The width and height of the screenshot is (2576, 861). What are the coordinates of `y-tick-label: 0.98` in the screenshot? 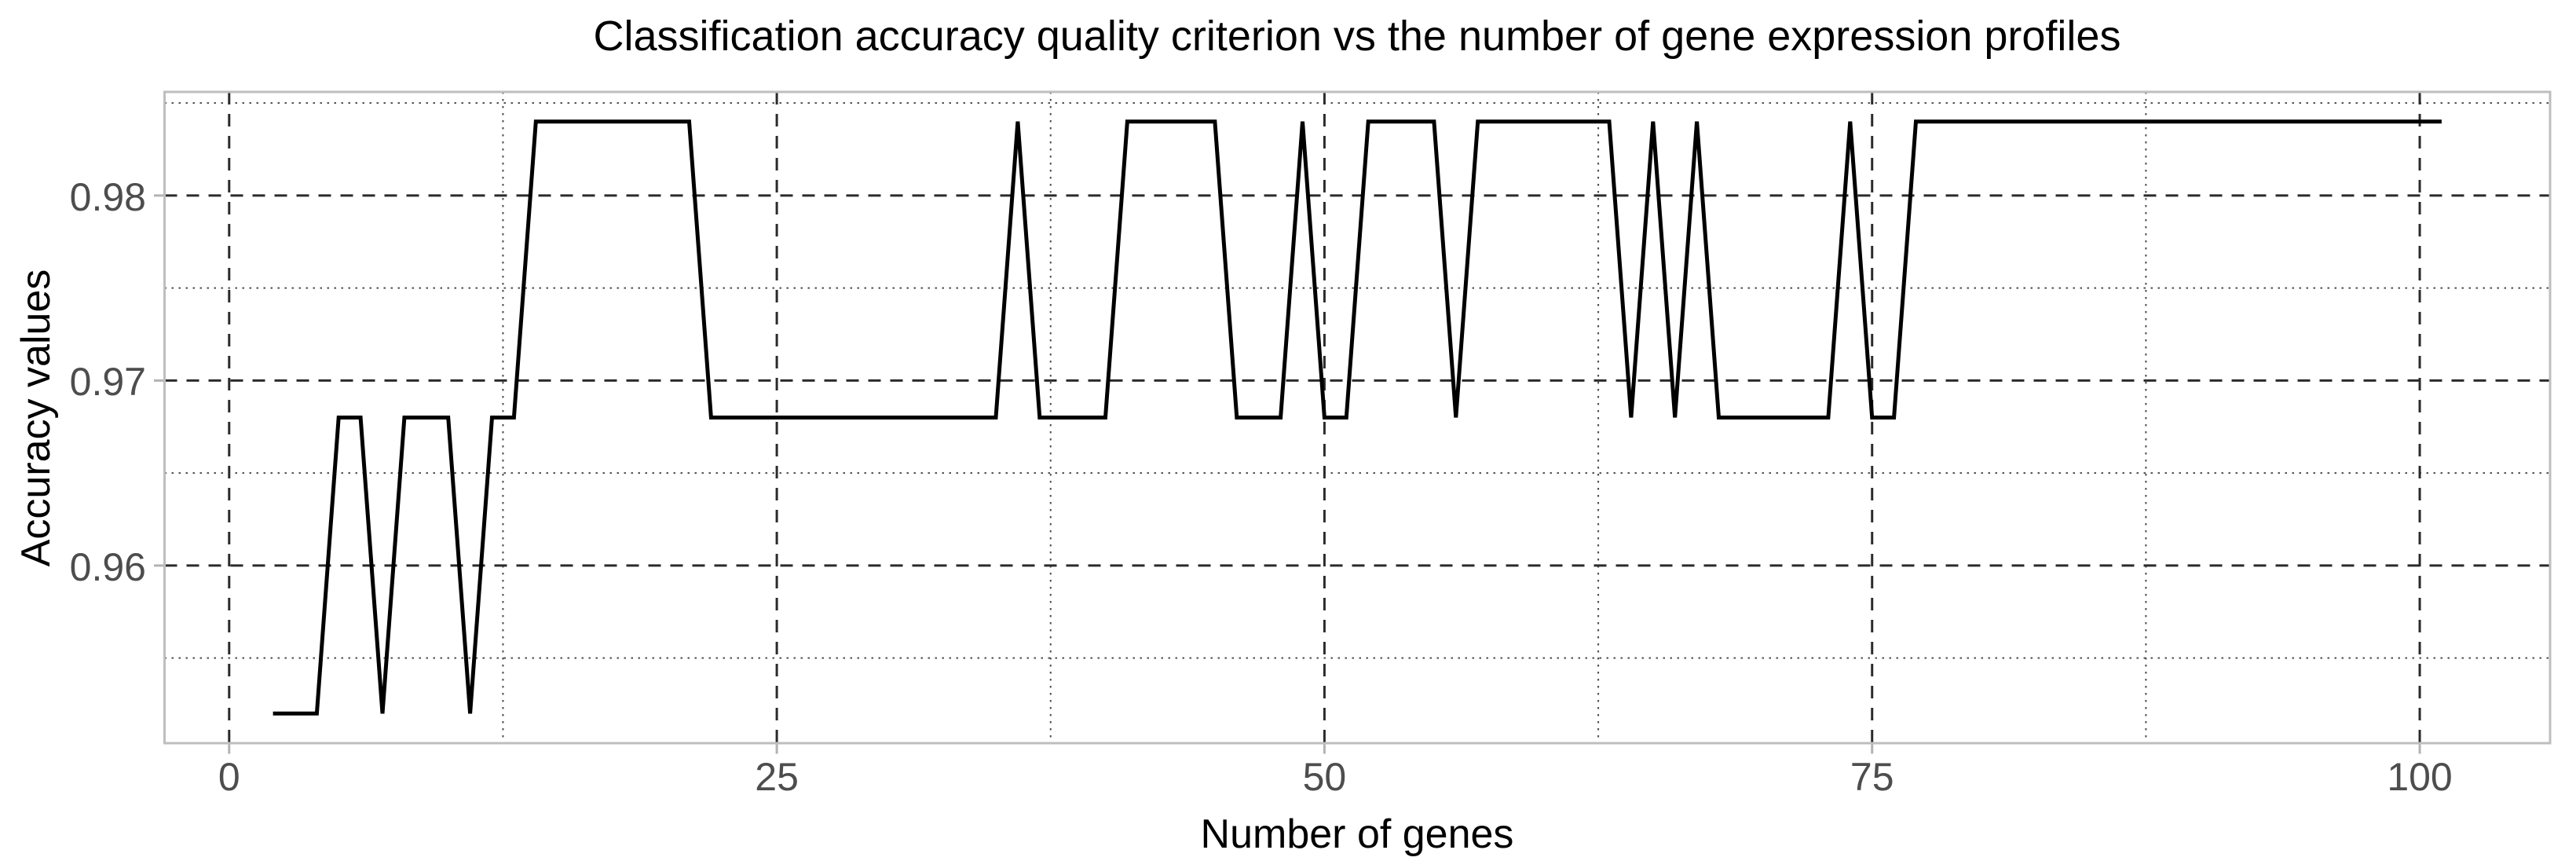 It's located at (107, 196).